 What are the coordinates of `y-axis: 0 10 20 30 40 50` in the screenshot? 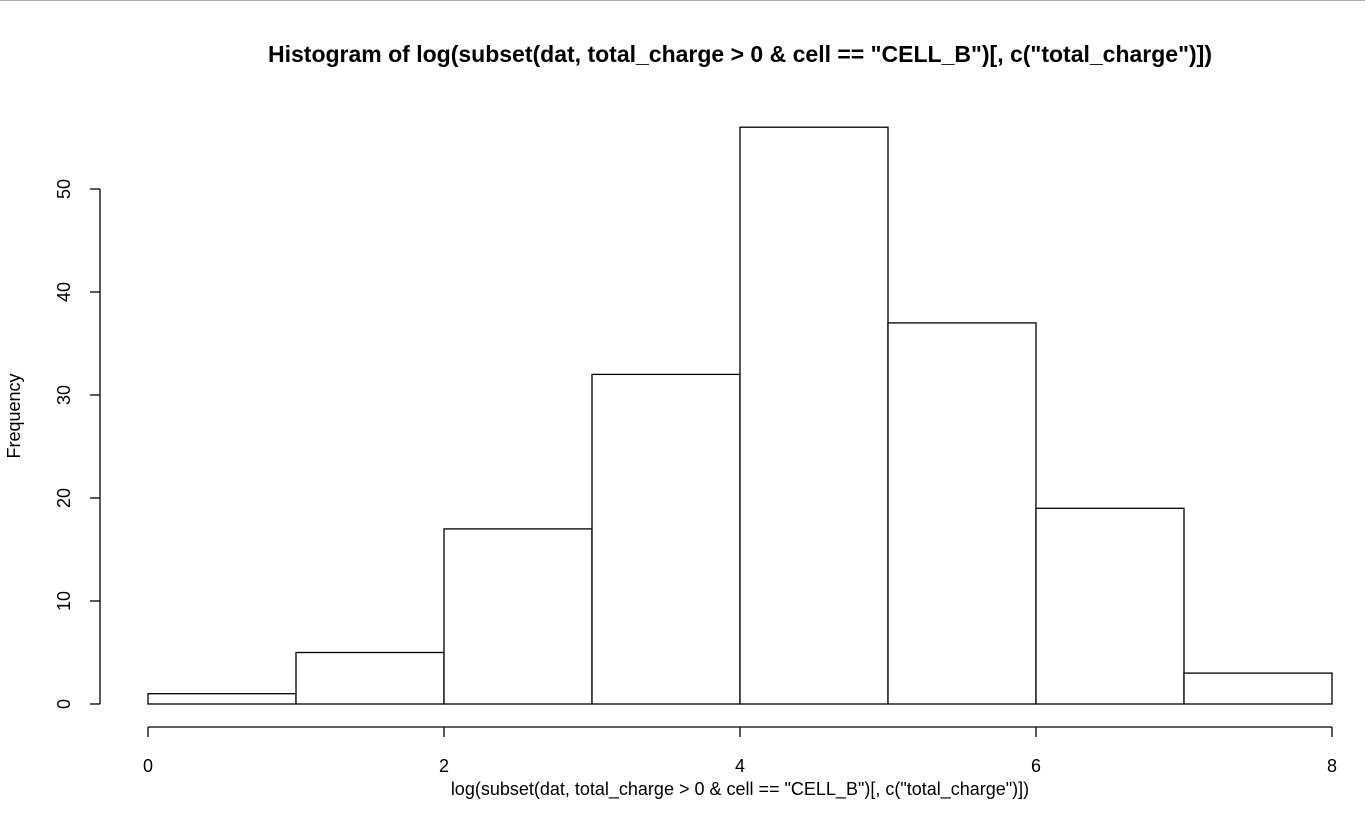 It's located at (77, 444).